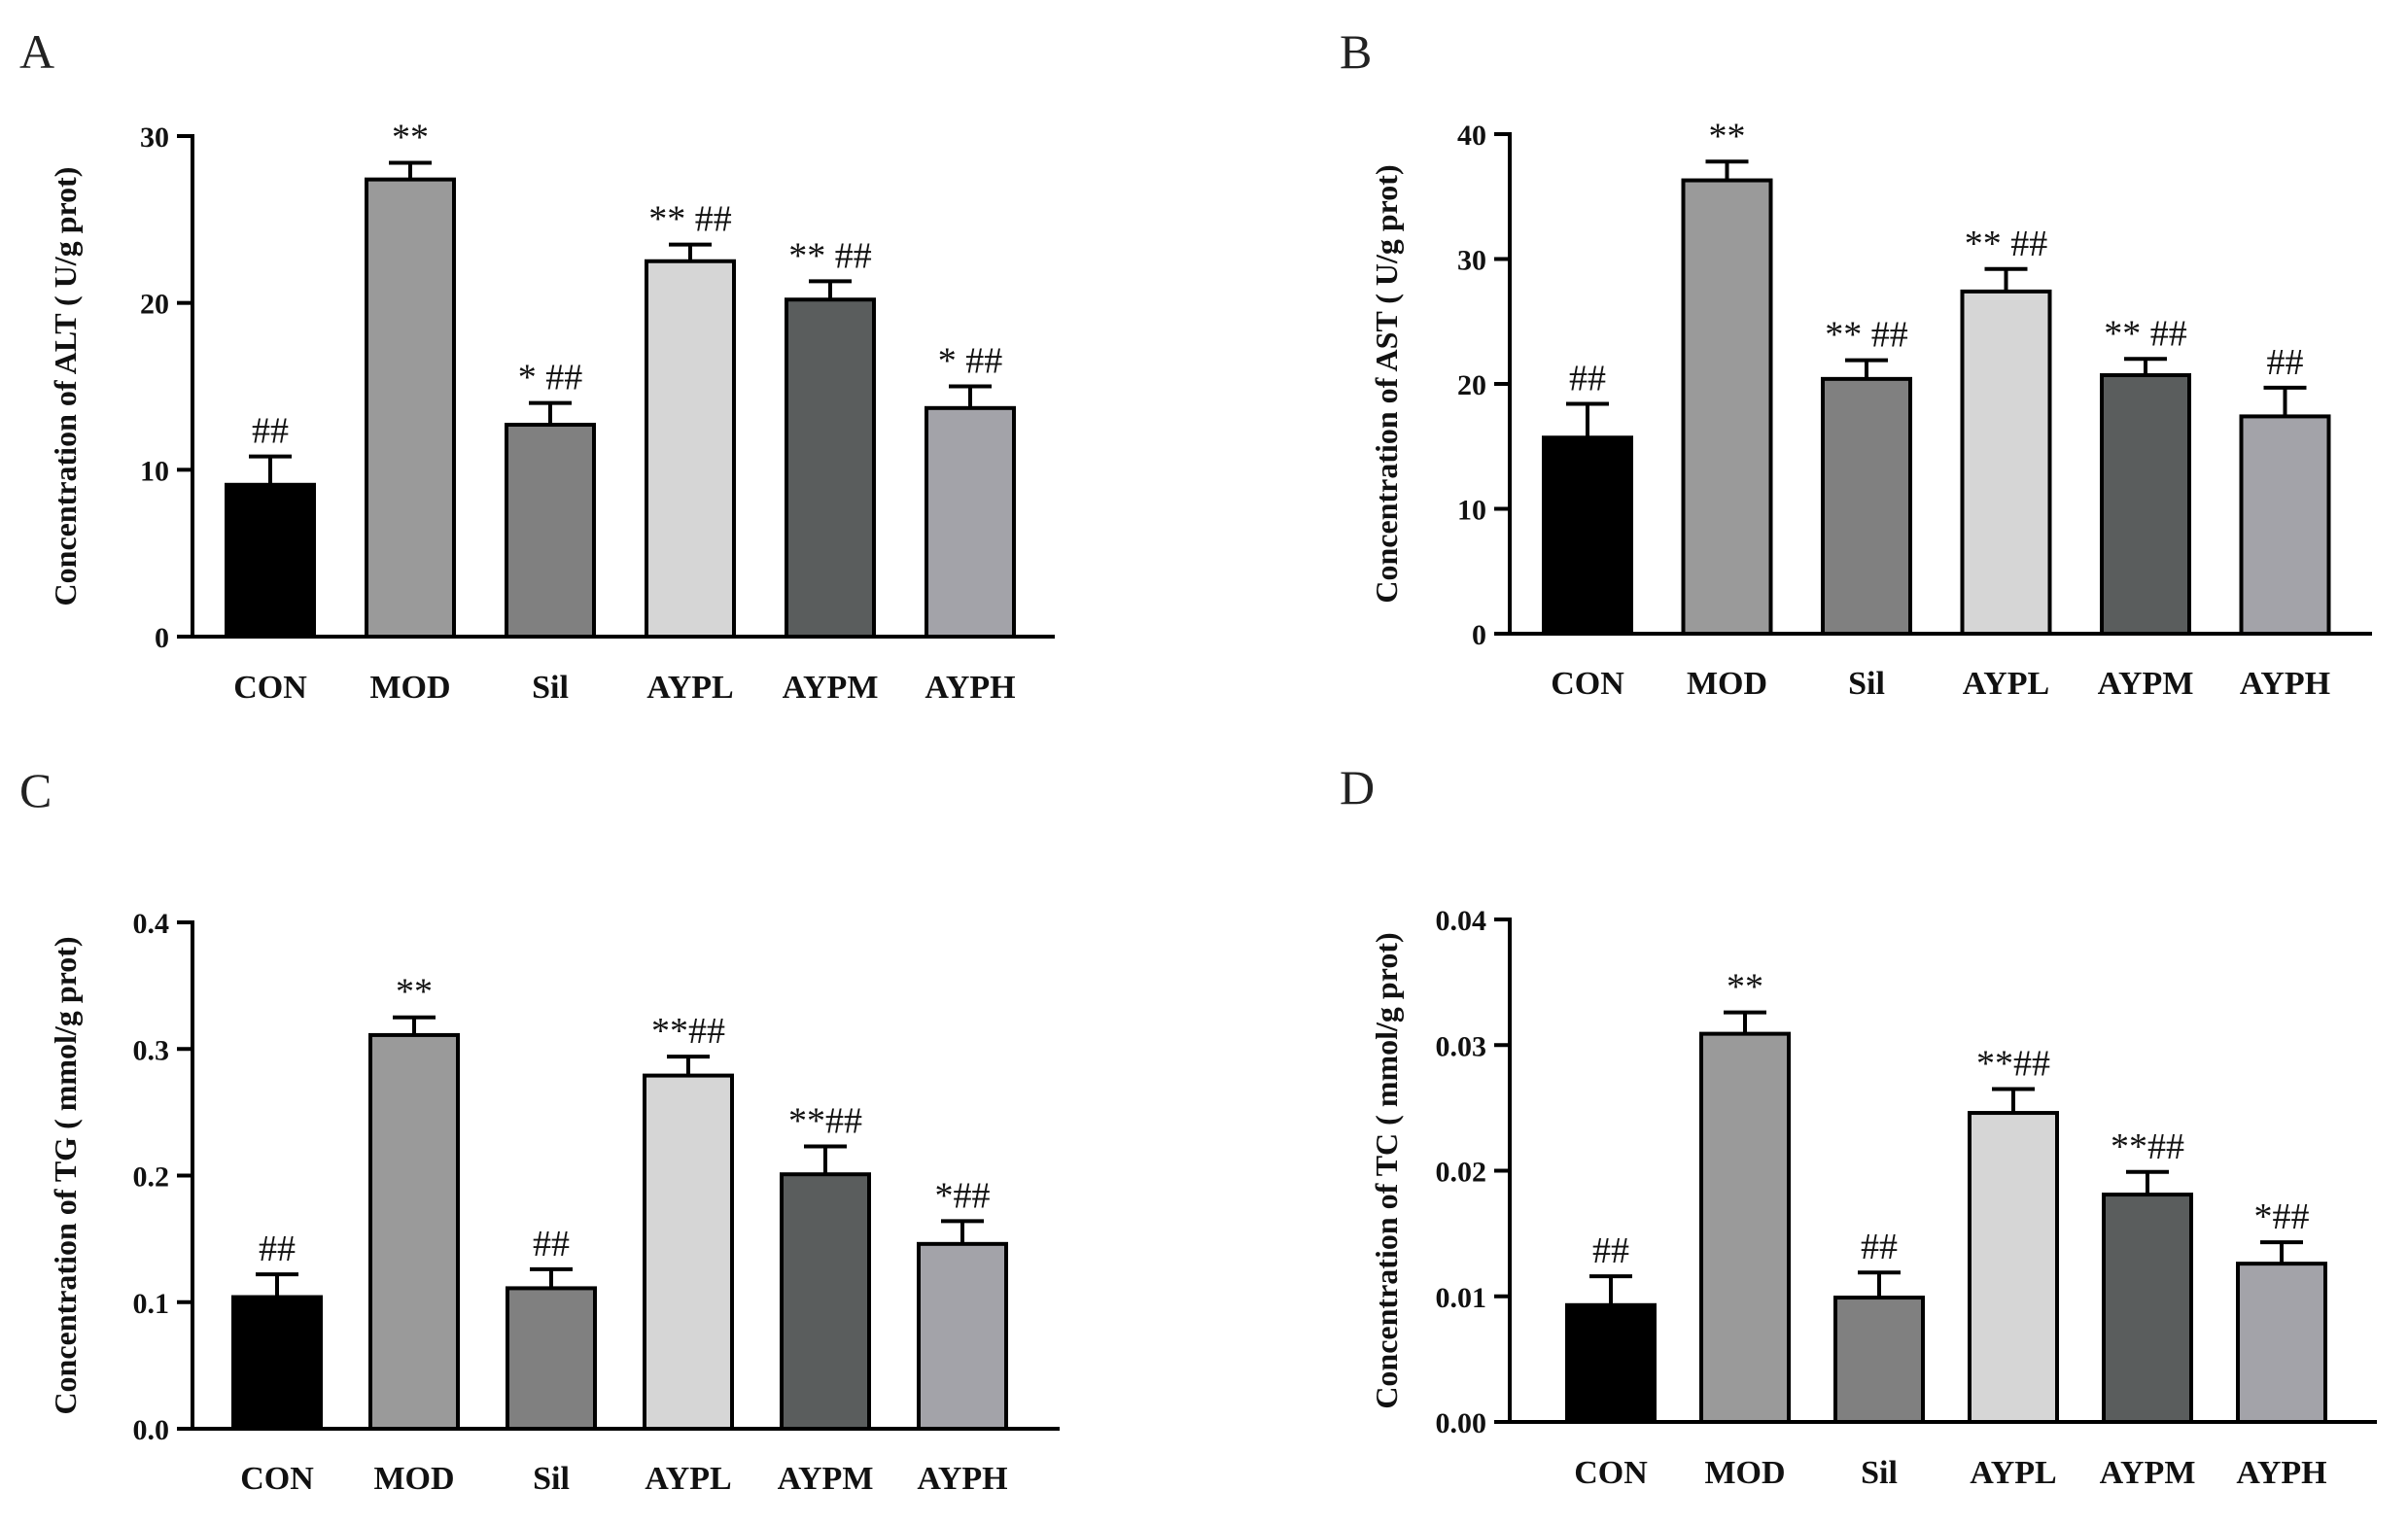  What do you see at coordinates (151, 924) in the screenshot?
I see `y-tick-label: 0.4` at bounding box center [151, 924].